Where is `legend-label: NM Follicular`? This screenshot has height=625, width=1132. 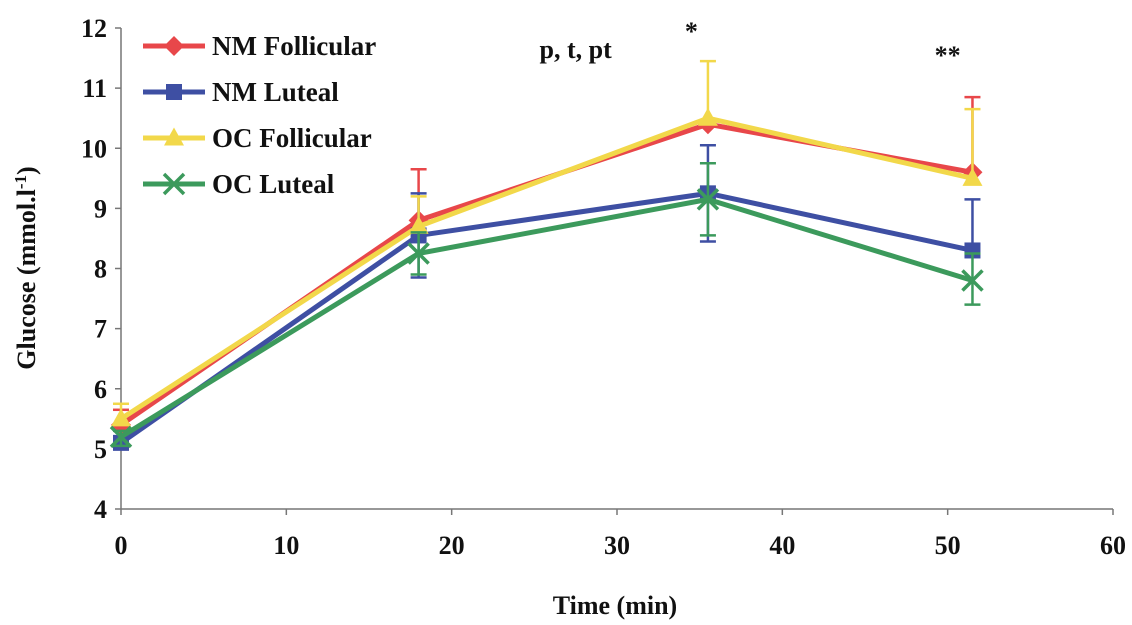
legend-label: NM Follicular is located at coordinates (294, 46).